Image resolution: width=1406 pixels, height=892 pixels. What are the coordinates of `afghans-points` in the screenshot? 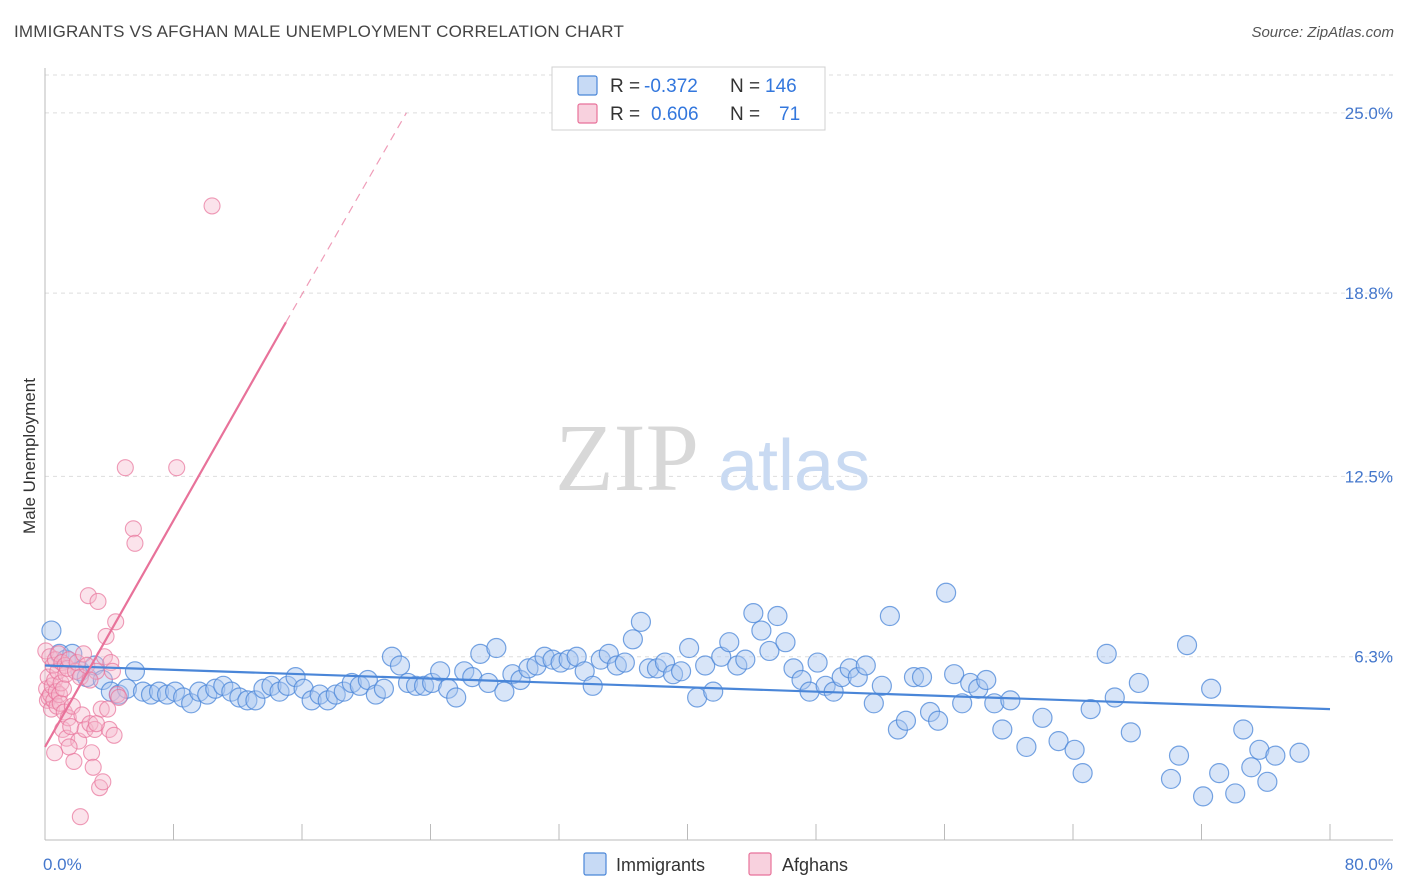 It's located at (129, 511).